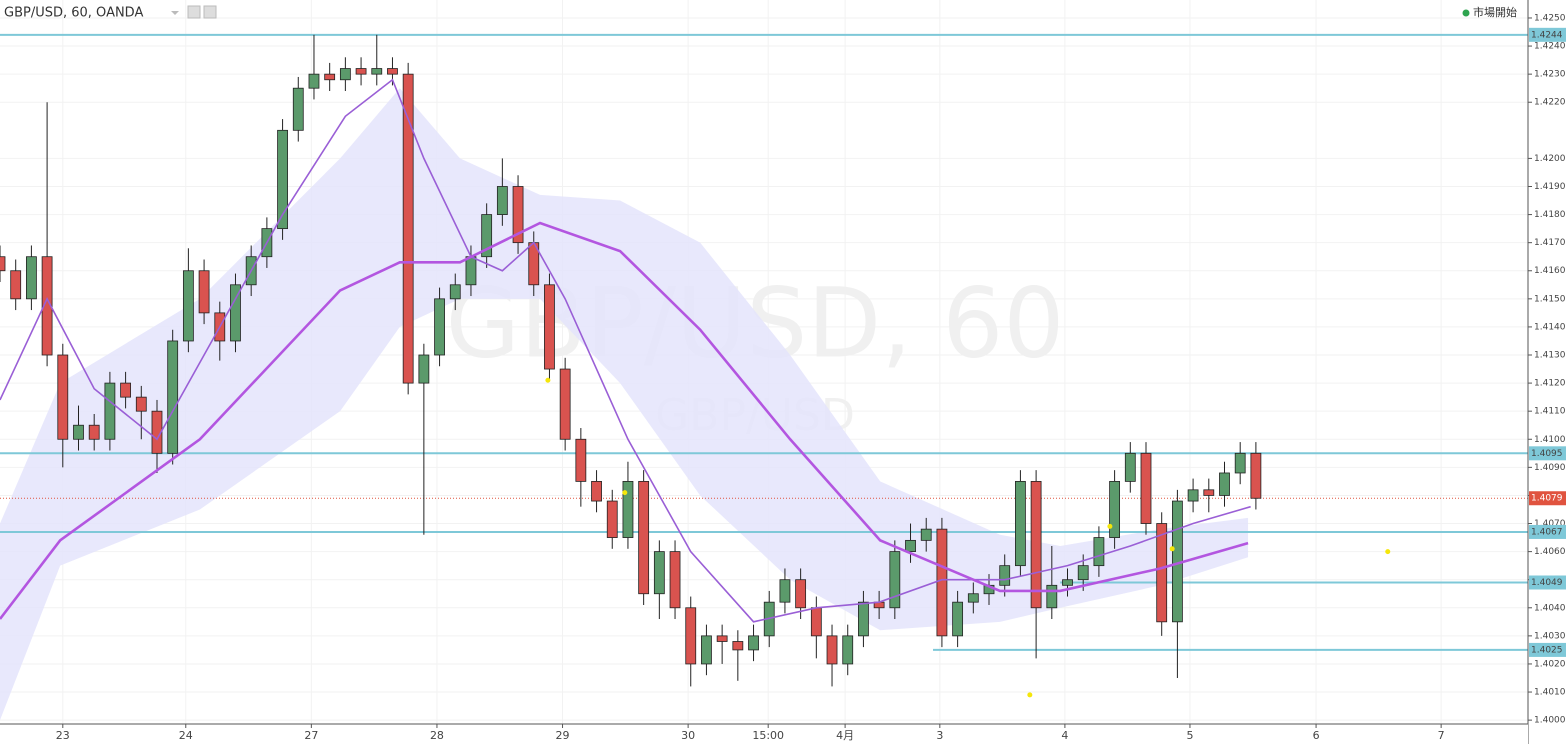 This screenshot has height=748, width=1566. I want to click on y-tick-label: 1.4130, so click(1550, 356).